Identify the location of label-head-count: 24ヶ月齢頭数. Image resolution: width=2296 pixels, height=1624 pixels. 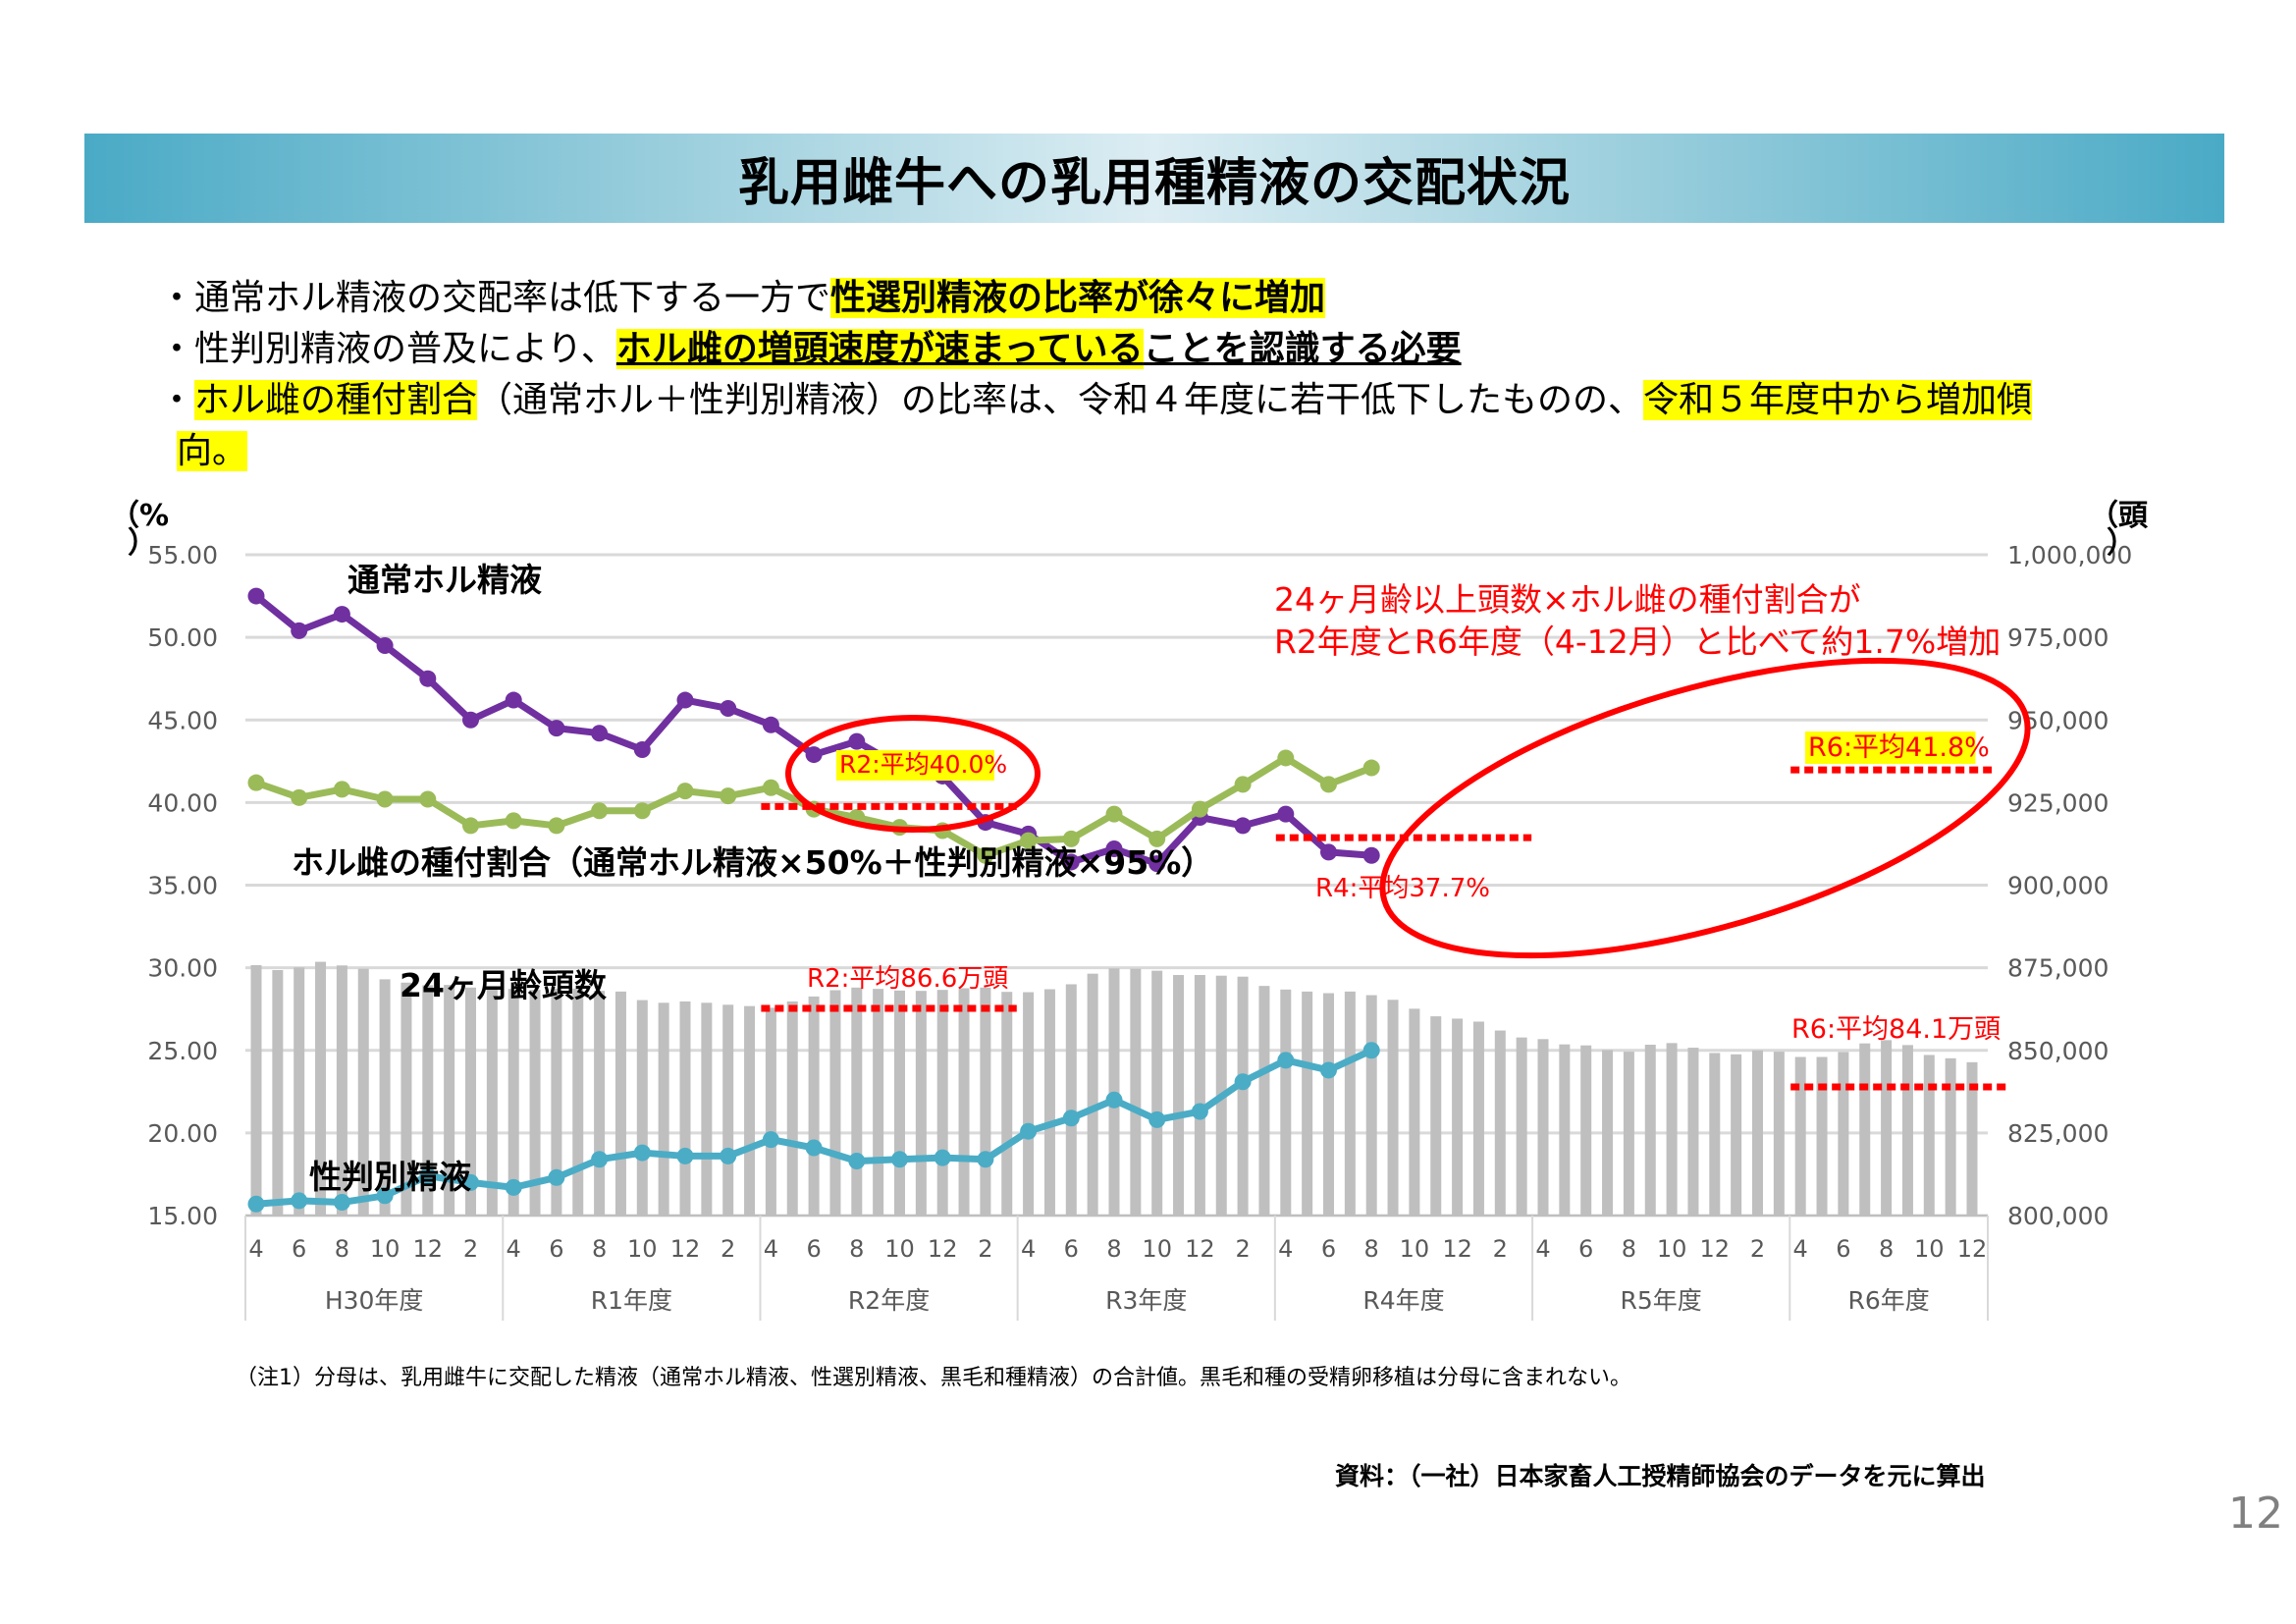
(504, 985).